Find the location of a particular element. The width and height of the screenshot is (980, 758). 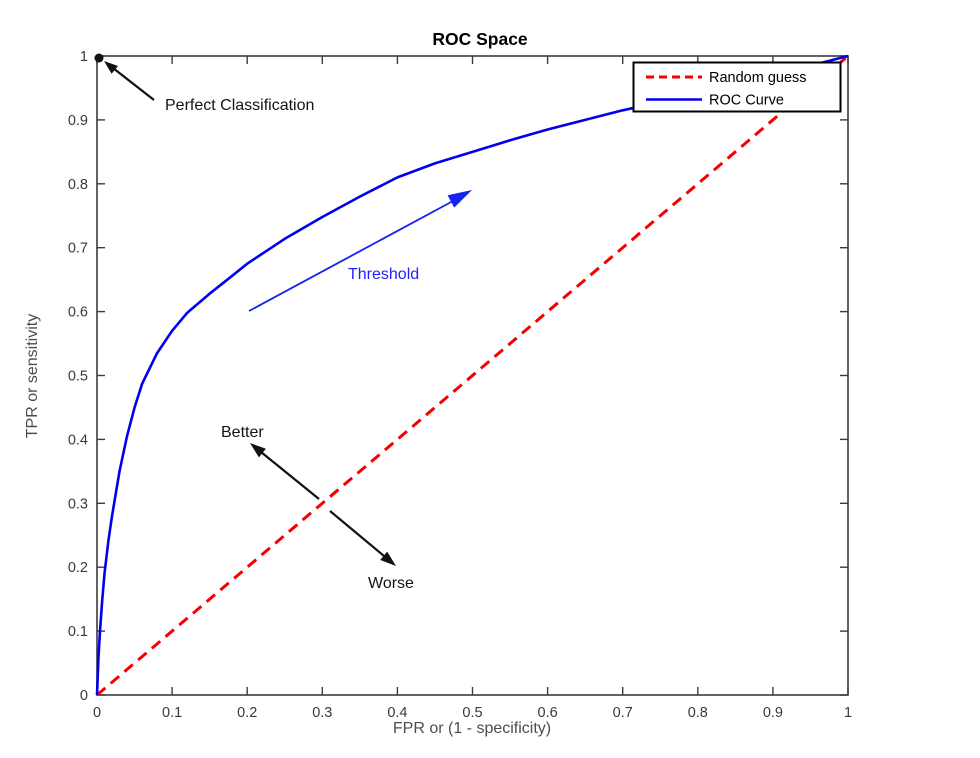

y-tick-label: 0.3 is located at coordinates (78, 504).